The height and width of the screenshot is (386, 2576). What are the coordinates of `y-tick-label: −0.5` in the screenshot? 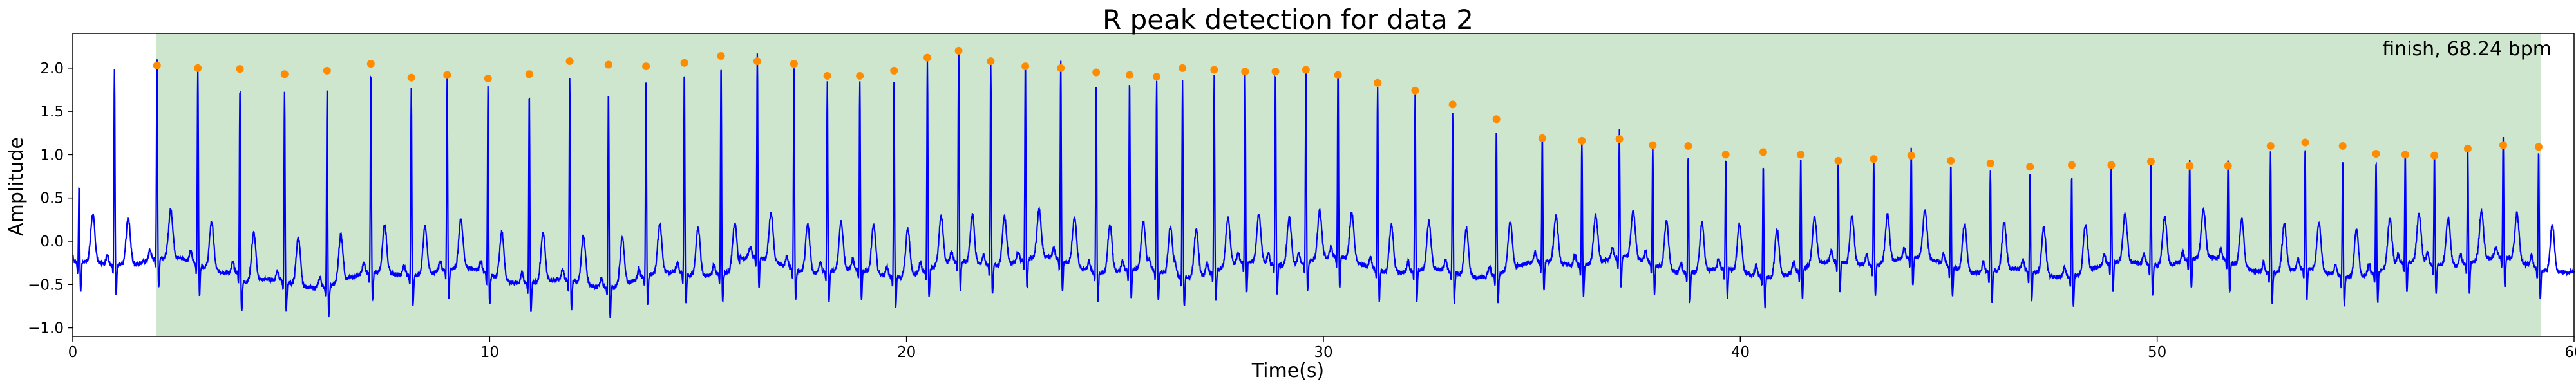 It's located at (46, 285).